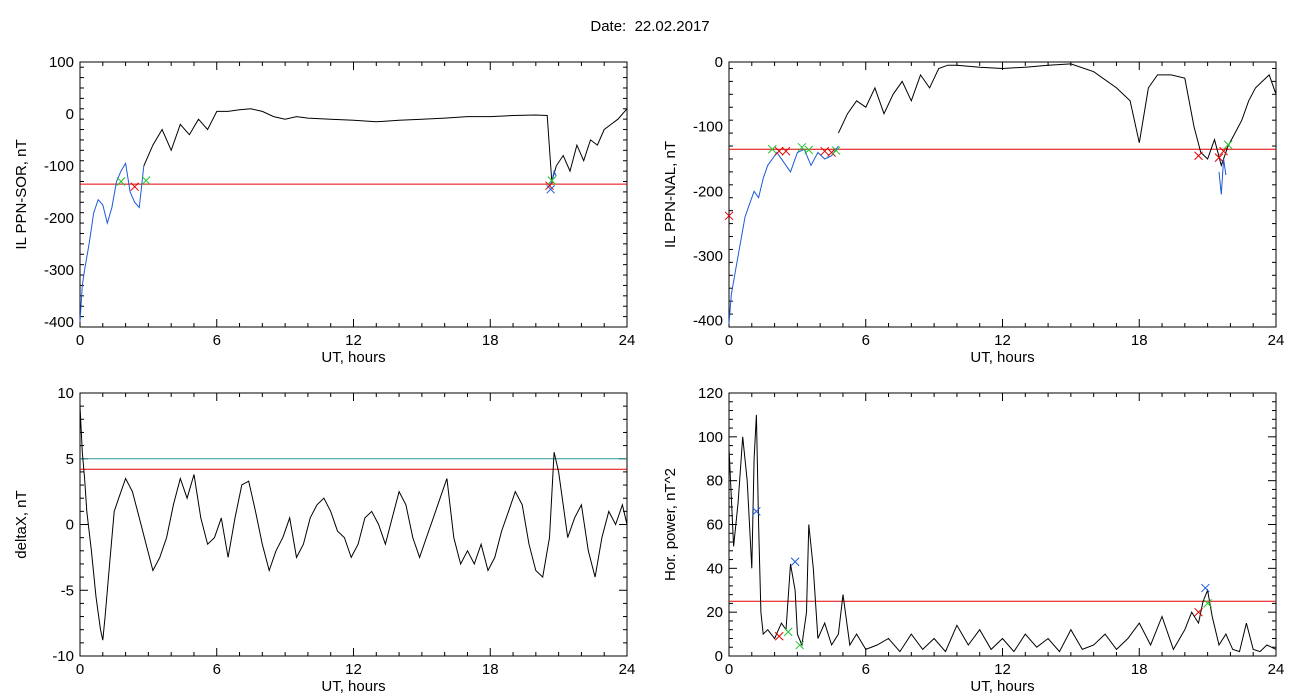 This screenshot has width=1300, height=700. Describe the element at coordinates (608, 26) in the screenshot. I see `date-label: Date:` at that location.